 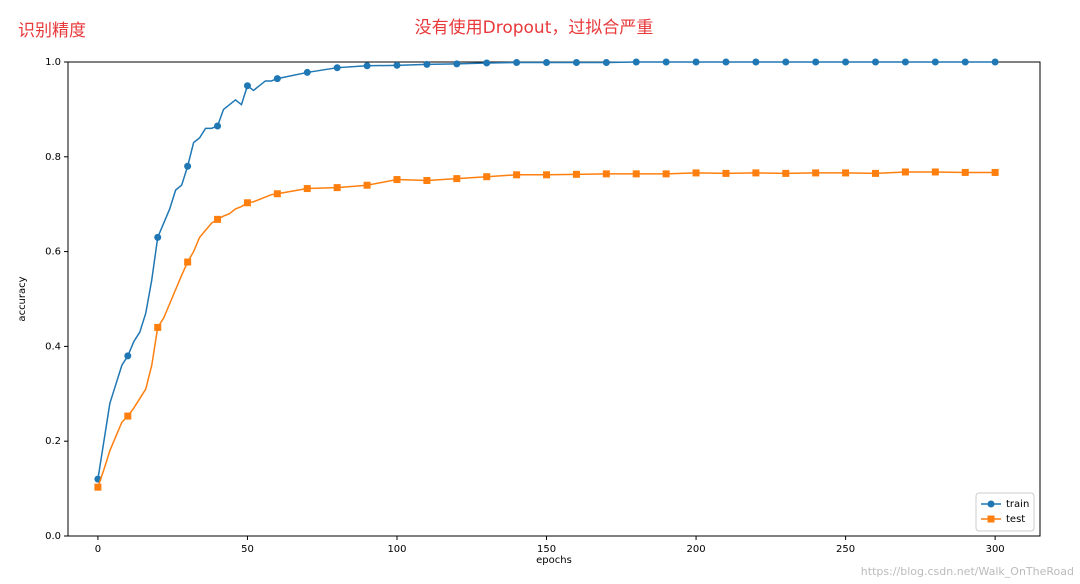 I want to click on x-tick-label: 50, so click(x=247, y=549).